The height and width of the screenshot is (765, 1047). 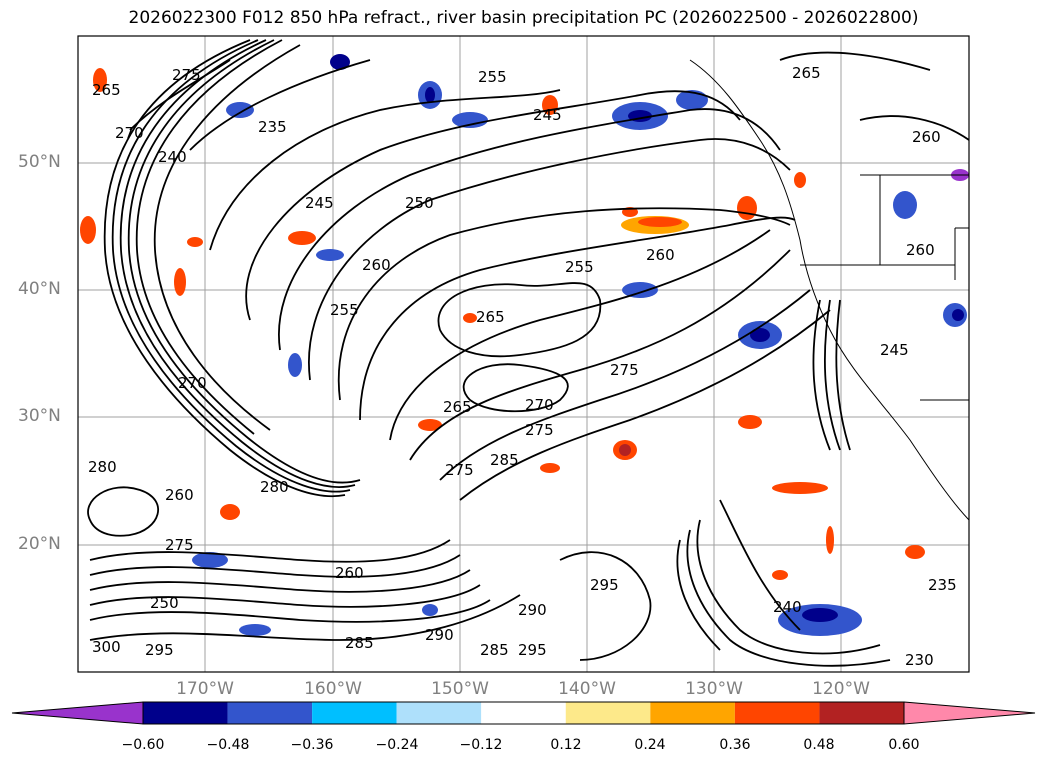 I want to click on colorbar-tick-label: 0.36, so click(x=735, y=745).